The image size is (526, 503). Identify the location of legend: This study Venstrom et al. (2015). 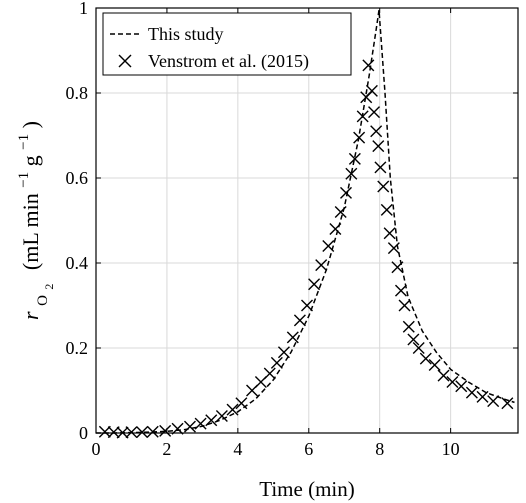
(227, 44).